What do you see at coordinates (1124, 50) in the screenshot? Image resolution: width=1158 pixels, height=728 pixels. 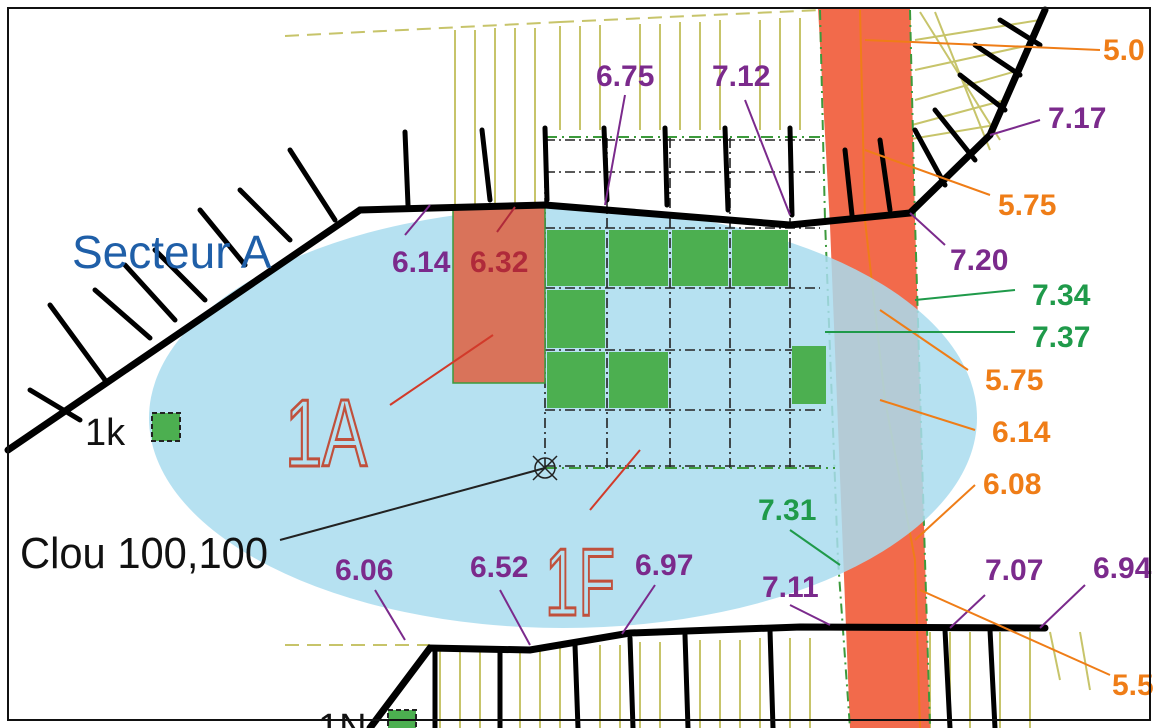 I see `elevation-label: 5.0` at bounding box center [1124, 50].